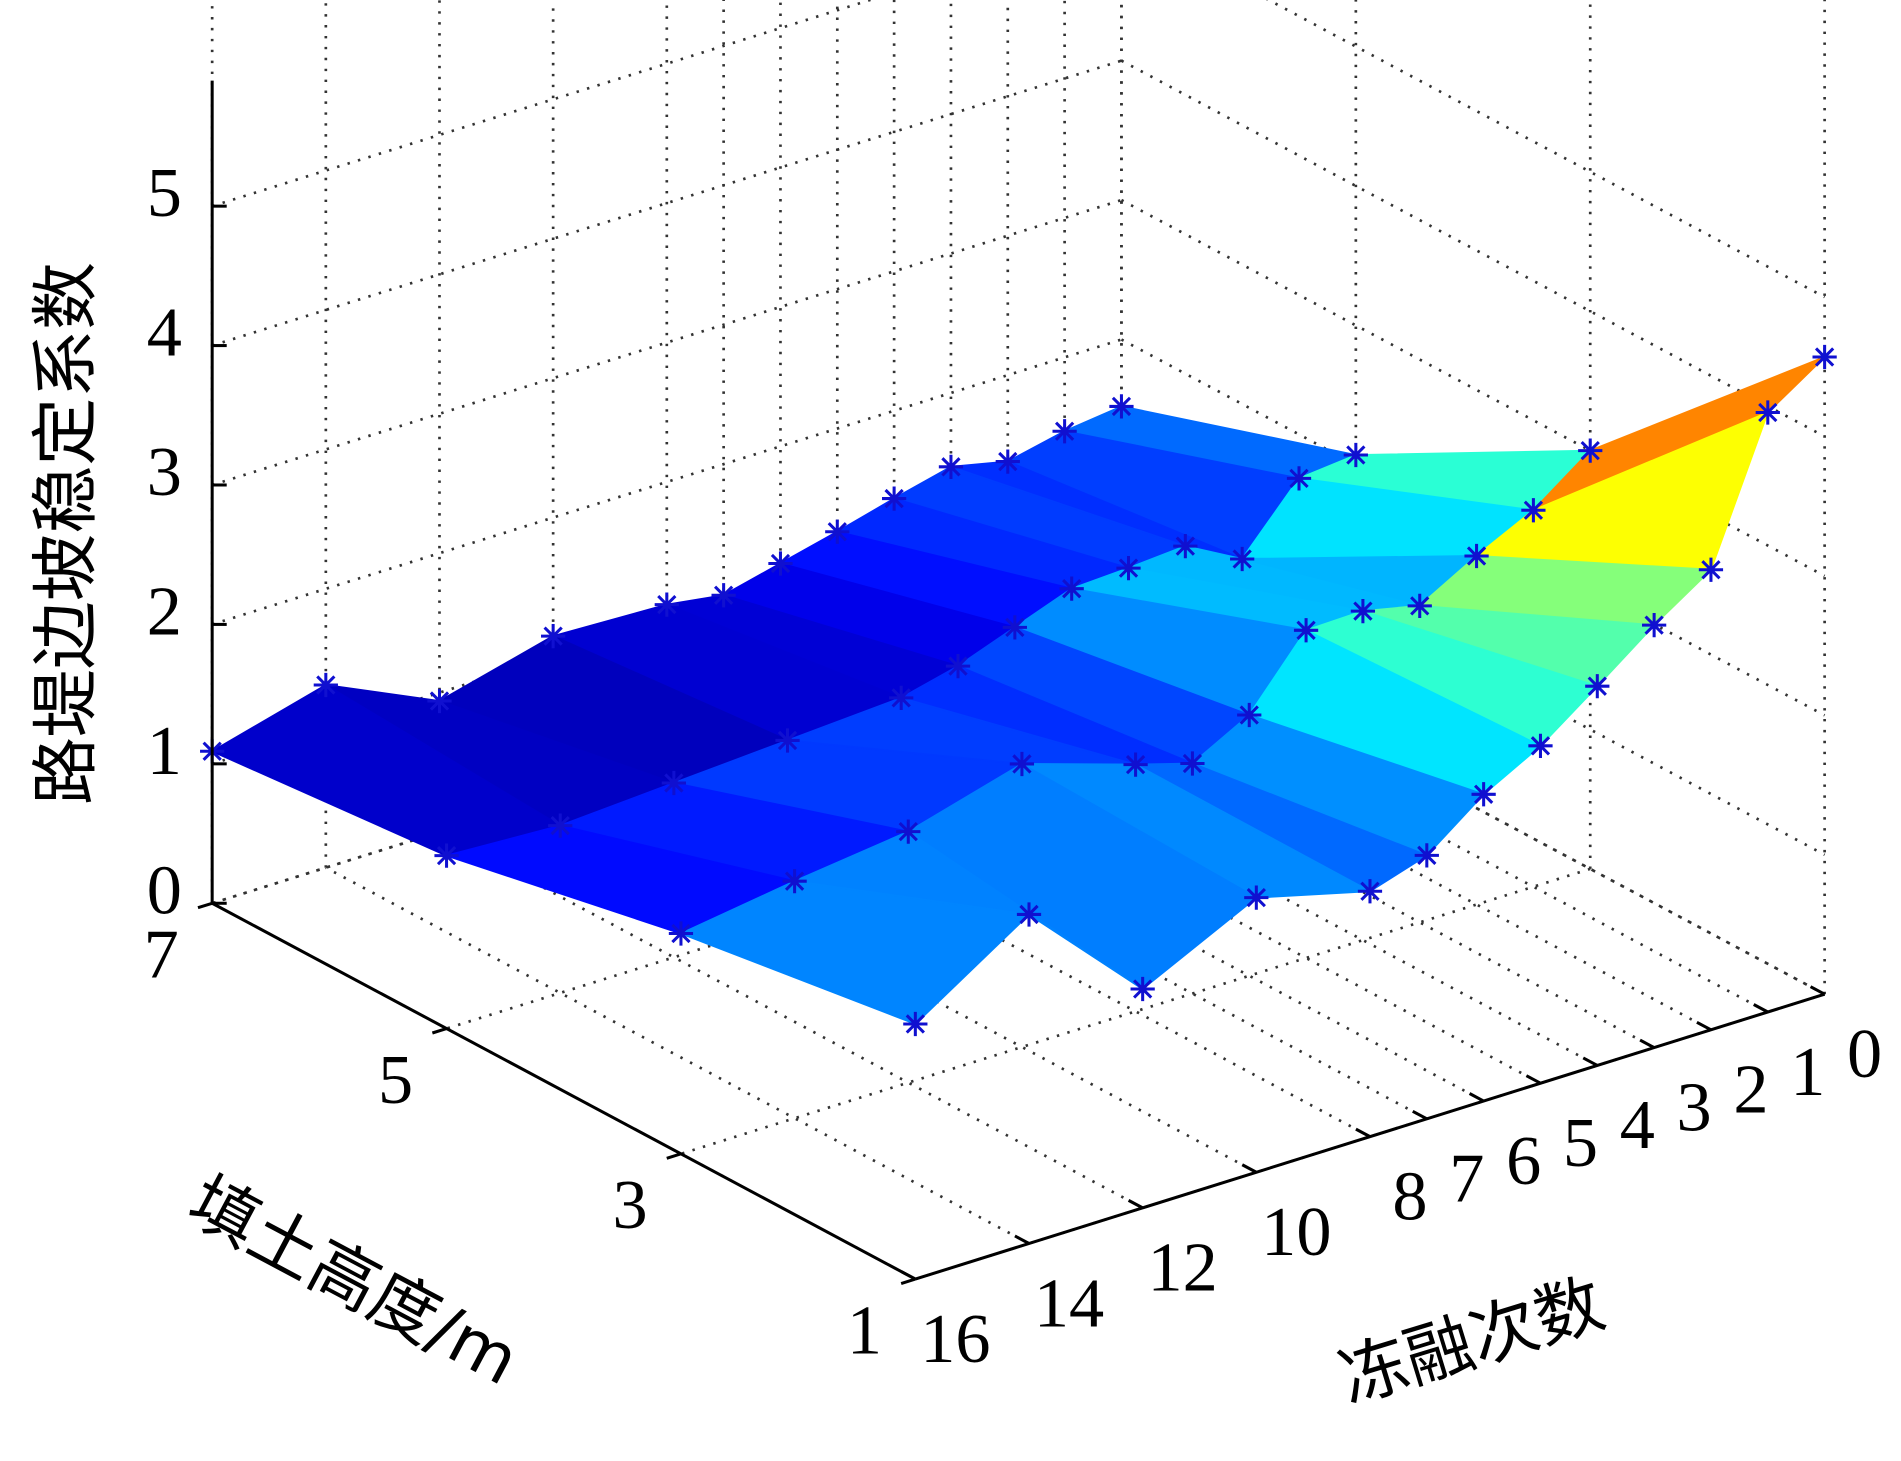 The image size is (1901, 1461). Describe the element at coordinates (1864, 1054) in the screenshot. I see `x-tick-label: 0` at that location.